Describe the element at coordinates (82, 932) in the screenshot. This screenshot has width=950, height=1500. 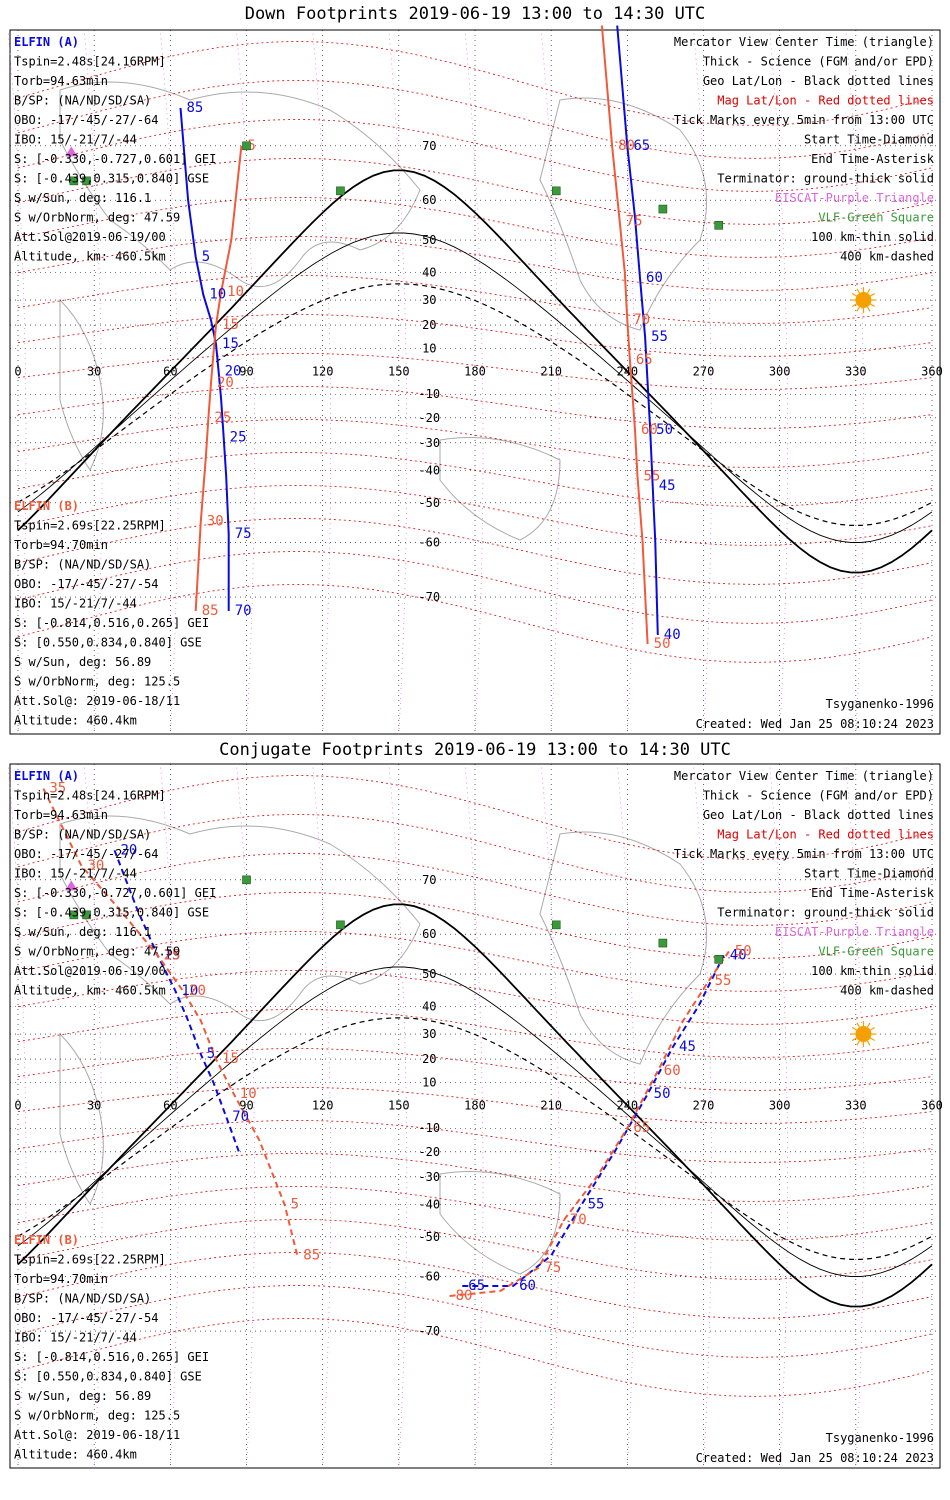
I see `elfin-a-info-line: S w/Sun, deg: 116.1` at that location.